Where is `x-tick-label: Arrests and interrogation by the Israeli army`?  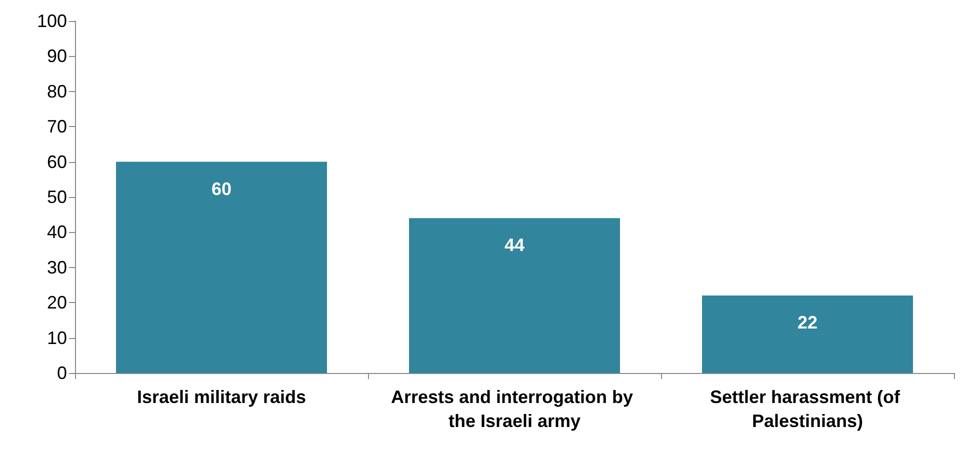 x-tick-label: Arrests and interrogation by the Israeli army is located at coordinates (514, 409).